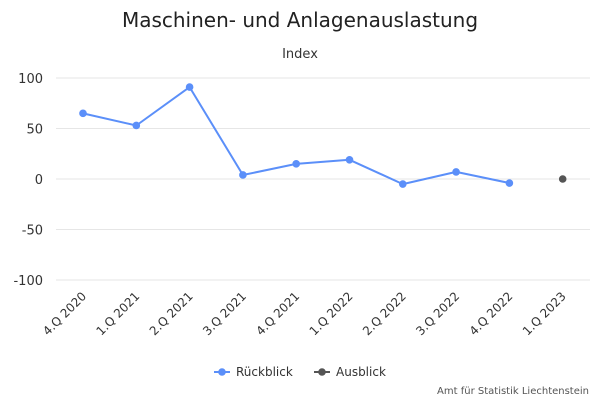 The height and width of the screenshot is (400, 600). What do you see at coordinates (39, 180) in the screenshot?
I see `y-tick-label: 0` at bounding box center [39, 180].